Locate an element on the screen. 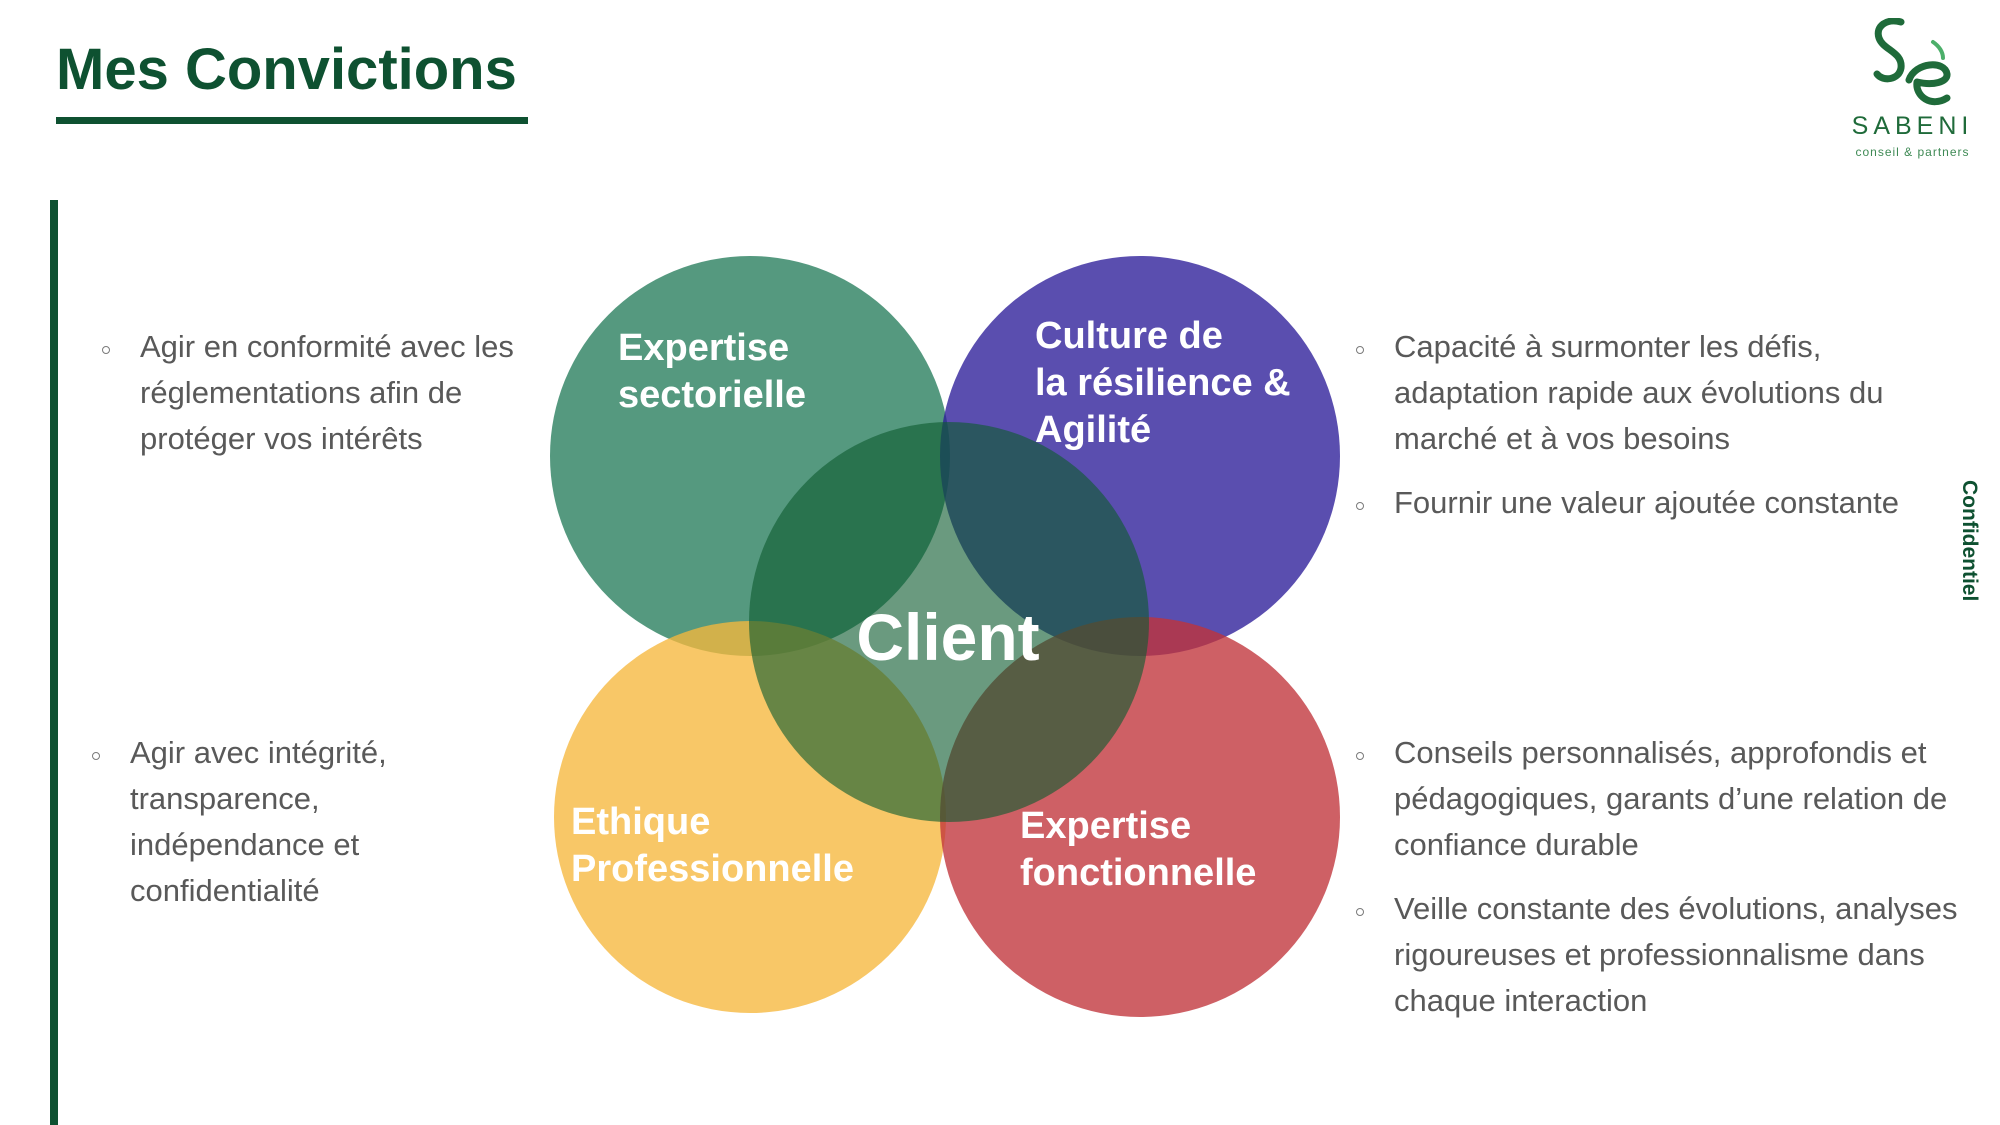  title-underline is located at coordinates (292, 120).